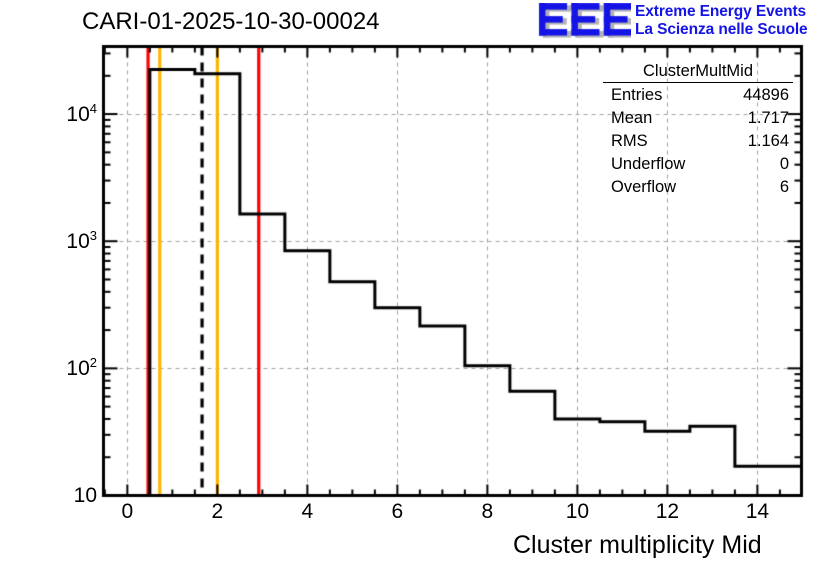  I want to click on stats-row: Entries 44896, so click(698, 95).